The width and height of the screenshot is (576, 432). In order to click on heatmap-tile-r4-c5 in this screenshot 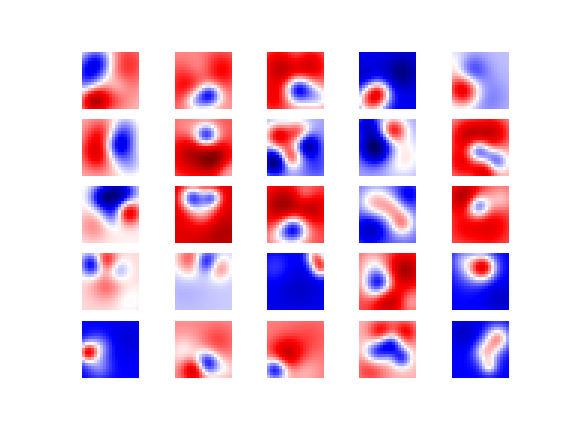, I will do `click(480, 281)`.